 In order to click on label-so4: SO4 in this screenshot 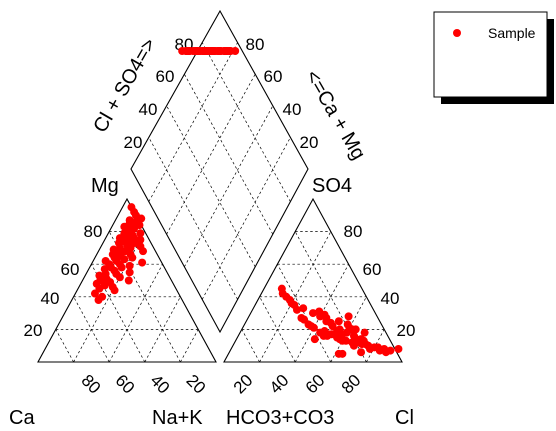, I will do `click(332, 186)`.